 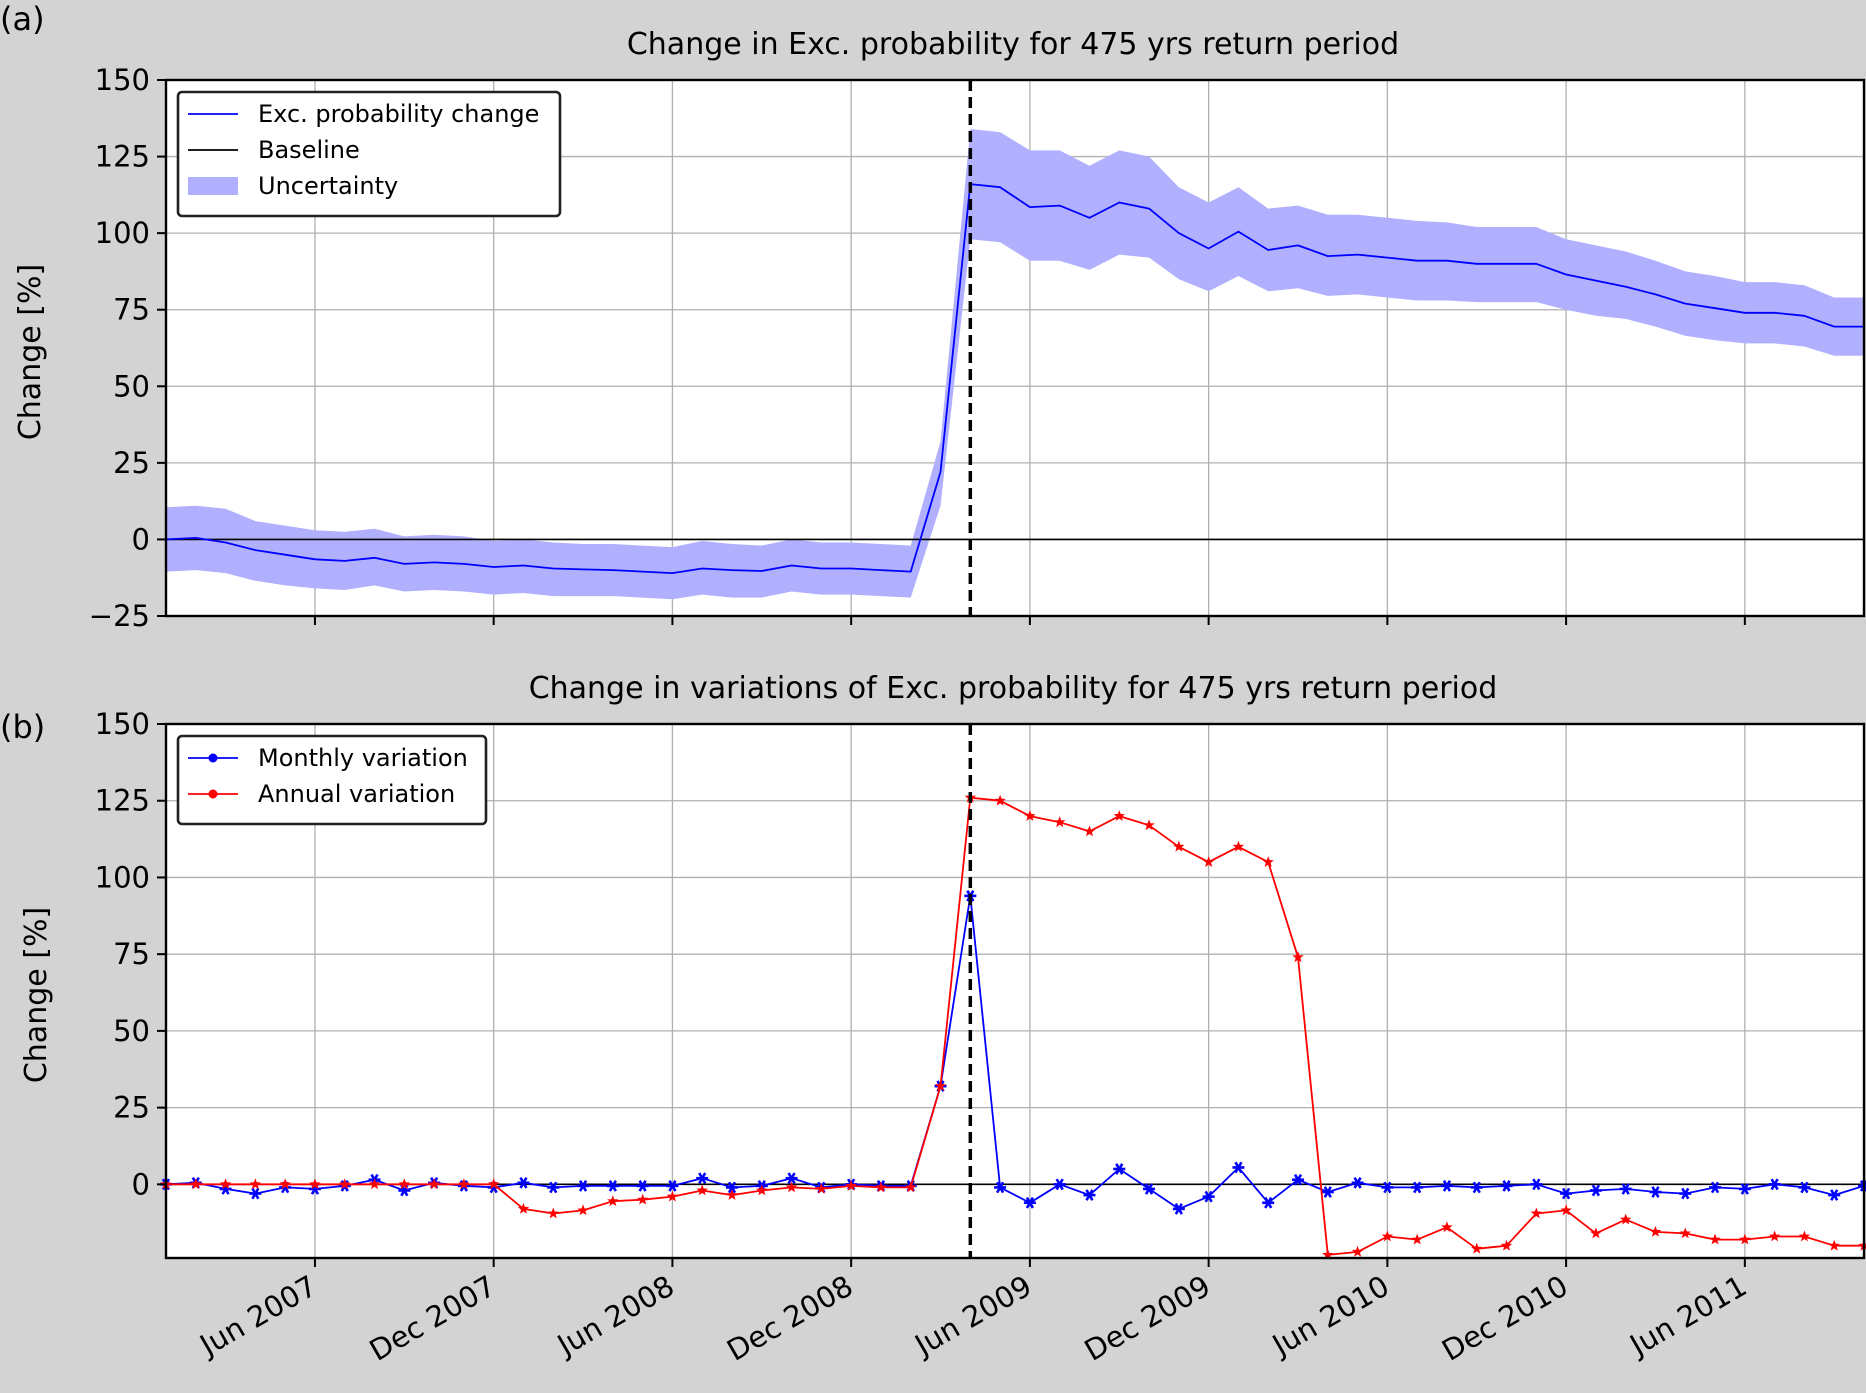 What do you see at coordinates (332, 780) in the screenshot?
I see `panel-b-legend-box` at bounding box center [332, 780].